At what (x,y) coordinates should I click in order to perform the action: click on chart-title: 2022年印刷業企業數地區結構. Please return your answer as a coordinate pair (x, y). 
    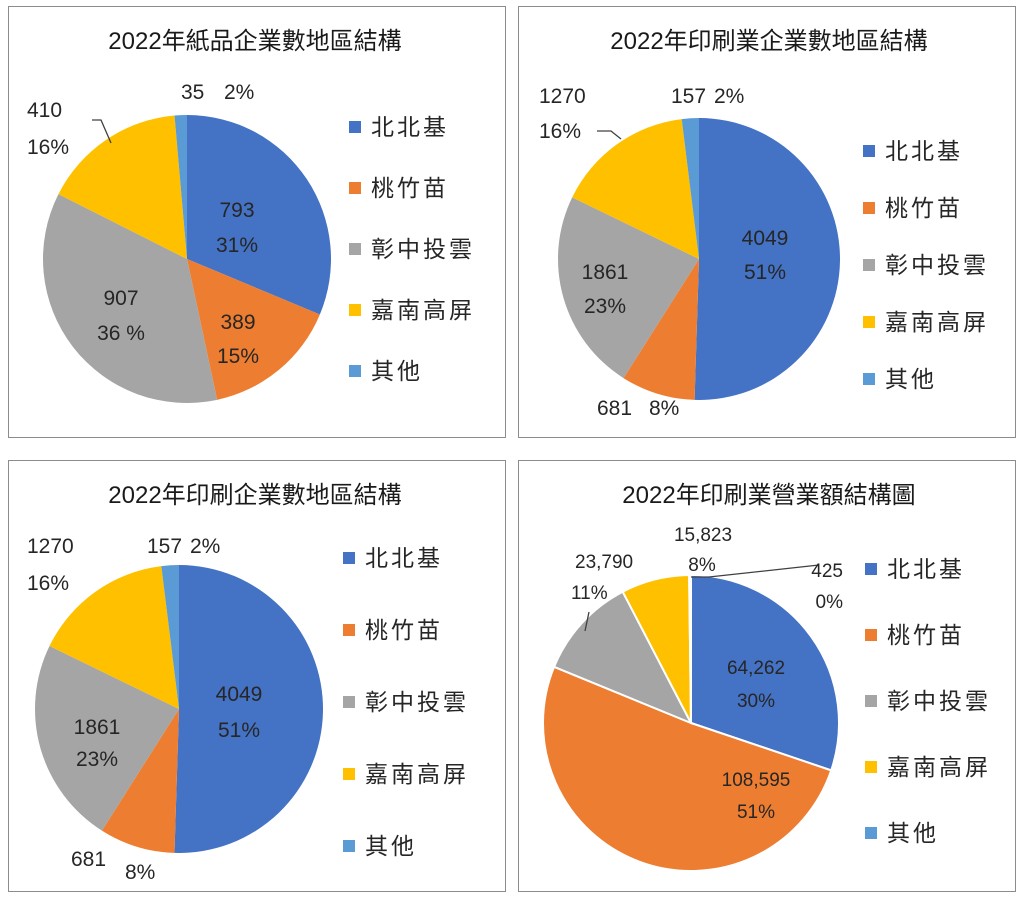
    Looking at the image, I should click on (768, 41).